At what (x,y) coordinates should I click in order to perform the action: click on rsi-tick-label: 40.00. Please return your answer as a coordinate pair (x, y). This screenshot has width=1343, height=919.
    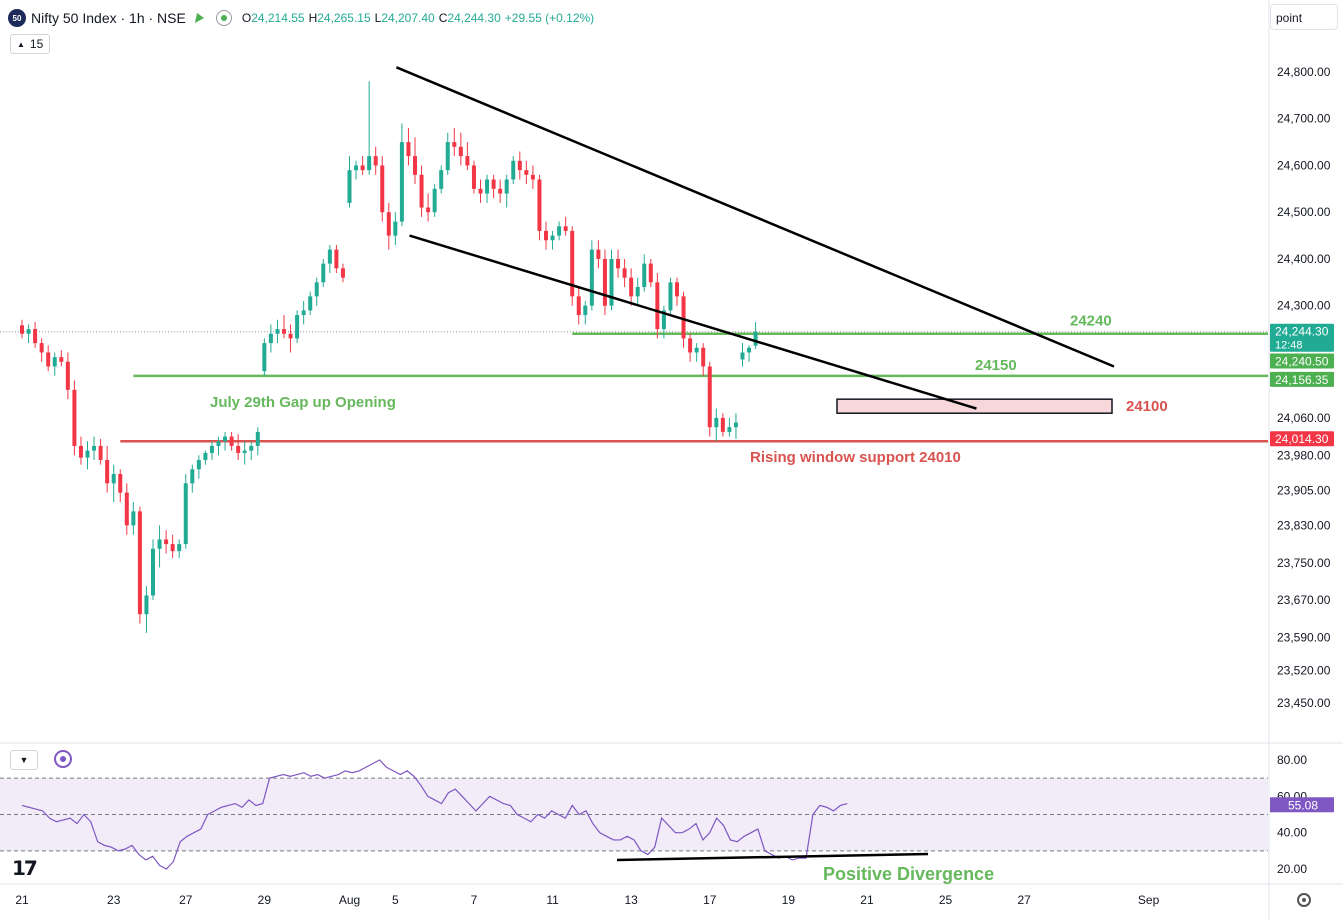
    Looking at the image, I should click on (1292, 833).